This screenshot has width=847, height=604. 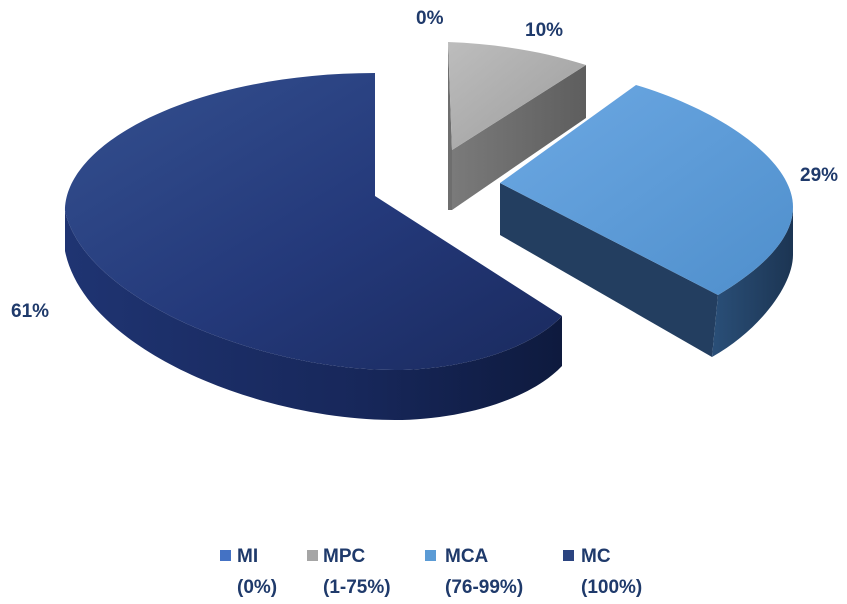 What do you see at coordinates (312, 555) in the screenshot?
I see `legend-swatch-mpc` at bounding box center [312, 555].